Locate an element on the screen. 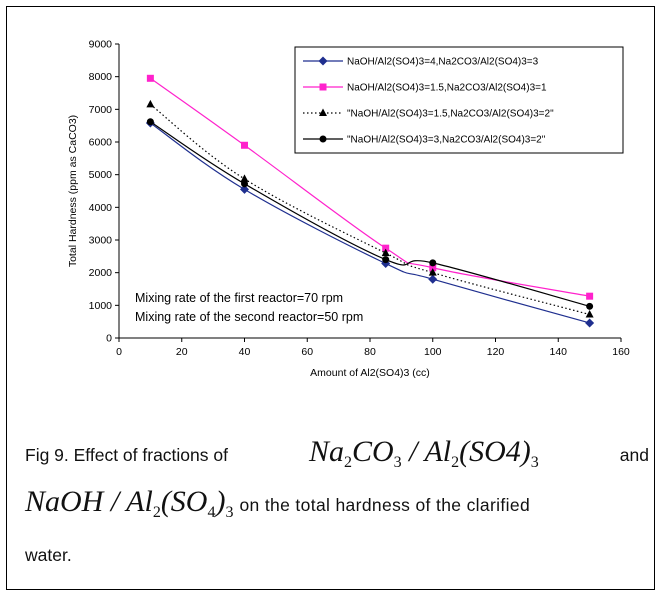 This screenshot has height=596, width=661. x-axis-label: Amount of Al2(SO4)3 (cc) is located at coordinates (370, 373).